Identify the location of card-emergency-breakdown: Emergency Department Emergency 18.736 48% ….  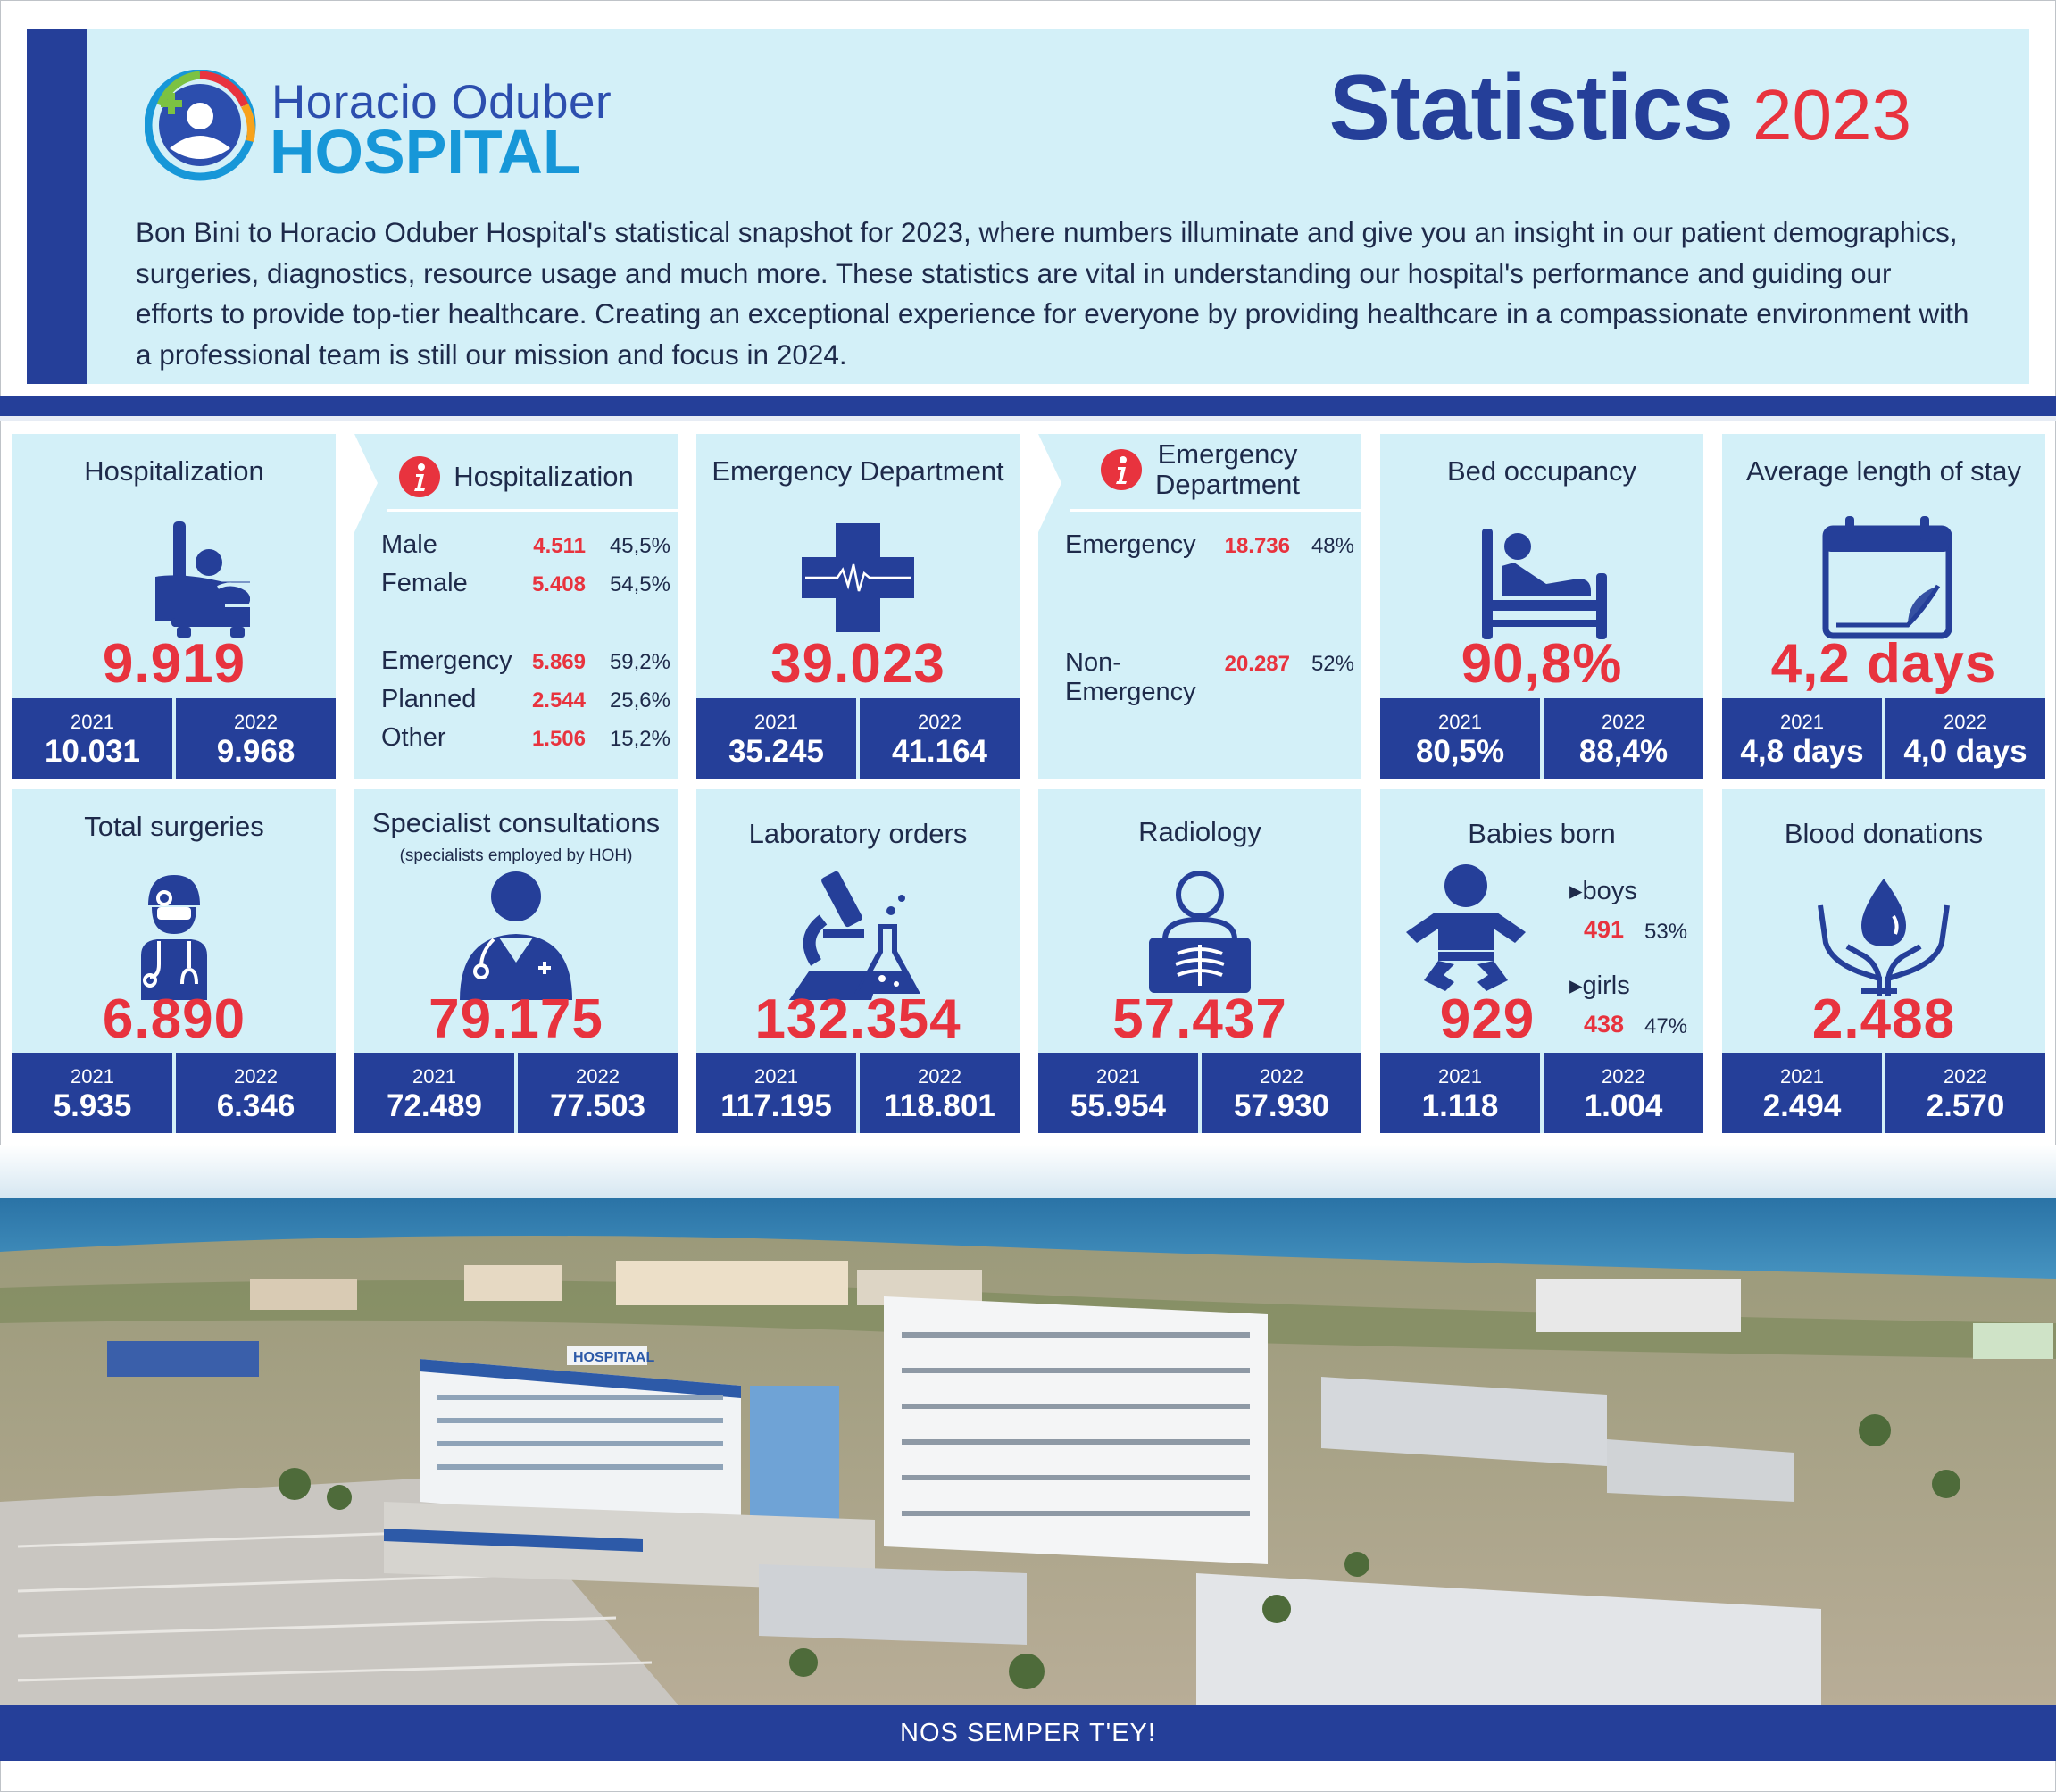
(1199, 606).